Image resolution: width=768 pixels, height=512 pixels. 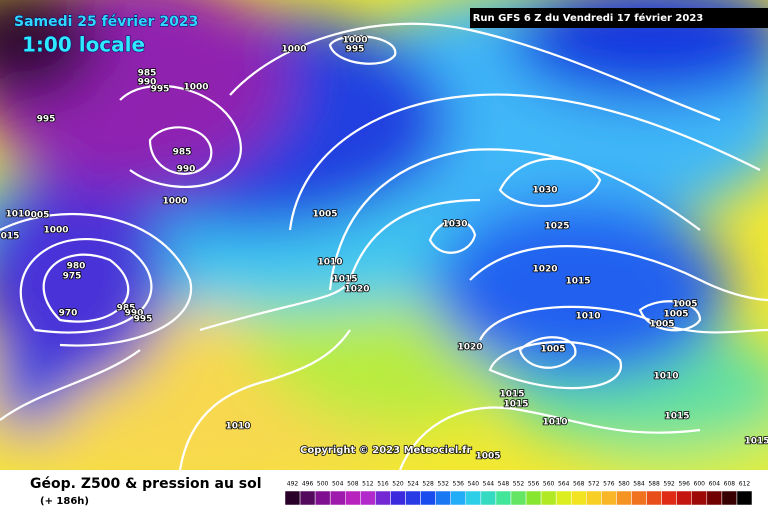 What do you see at coordinates (588, 18) in the screenshot?
I see `run-label: Run GFS 6 Z du Vendredi 17 février 2023` at bounding box center [588, 18].